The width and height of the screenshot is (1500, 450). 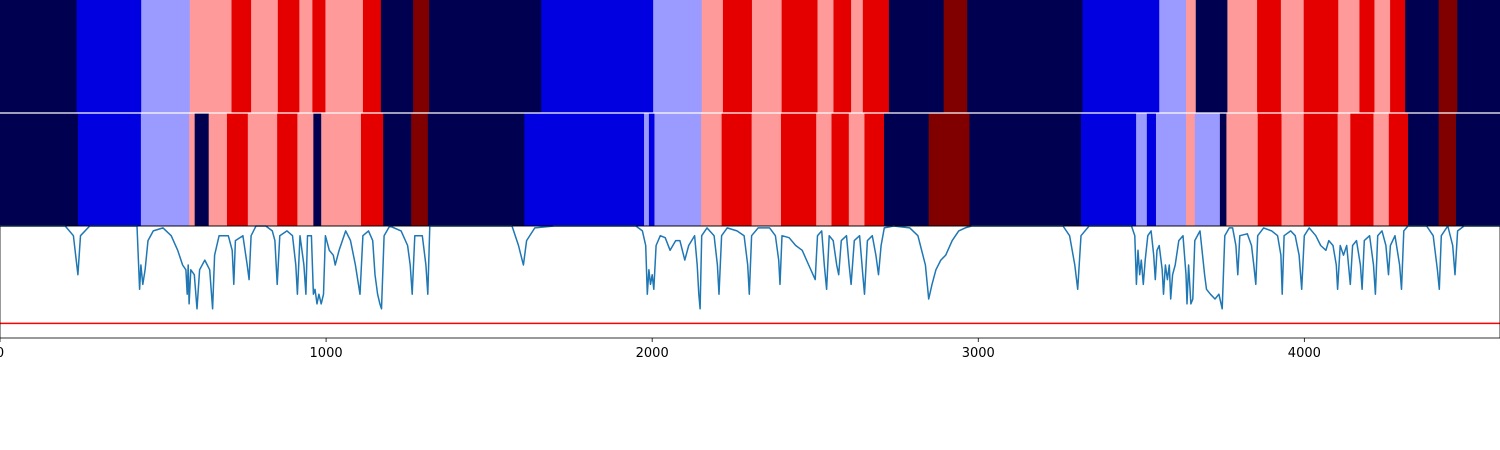 What do you see at coordinates (652, 353) in the screenshot?
I see `x-tick-label: 2000` at bounding box center [652, 353].